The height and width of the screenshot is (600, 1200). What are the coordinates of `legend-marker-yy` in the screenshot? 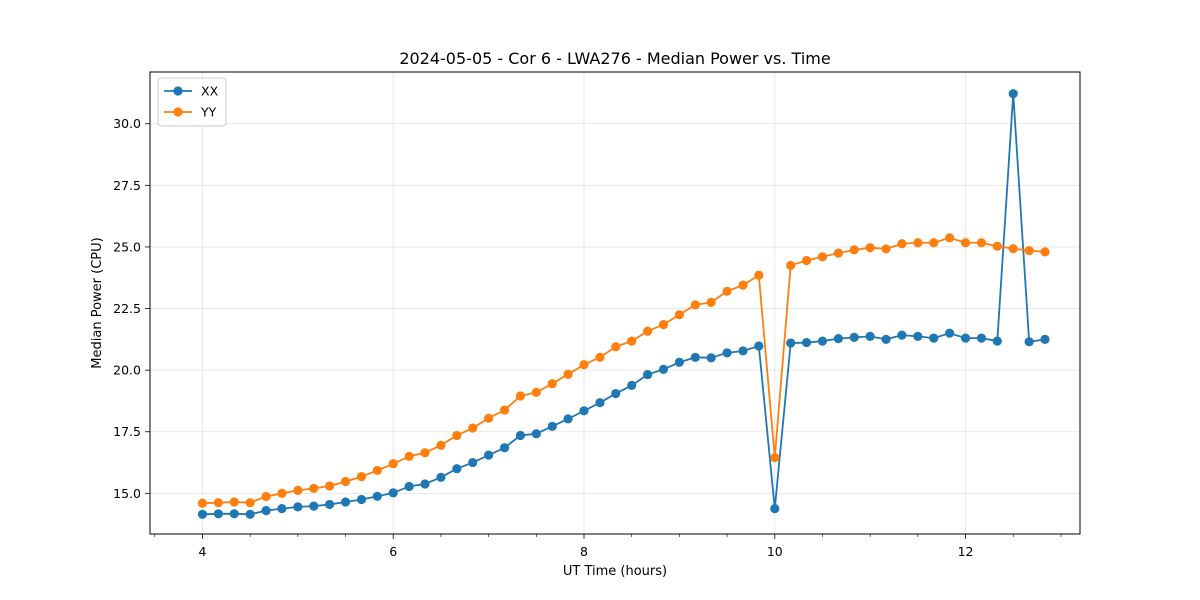 It's located at (178, 112).